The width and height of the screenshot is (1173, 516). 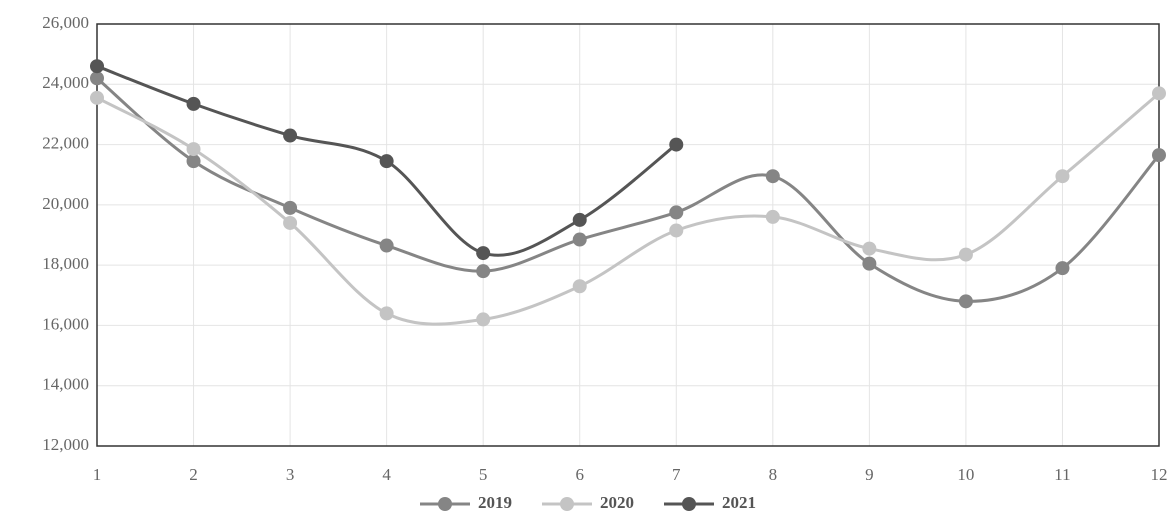 I want to click on x-tick-label: 4, so click(x=386, y=474).